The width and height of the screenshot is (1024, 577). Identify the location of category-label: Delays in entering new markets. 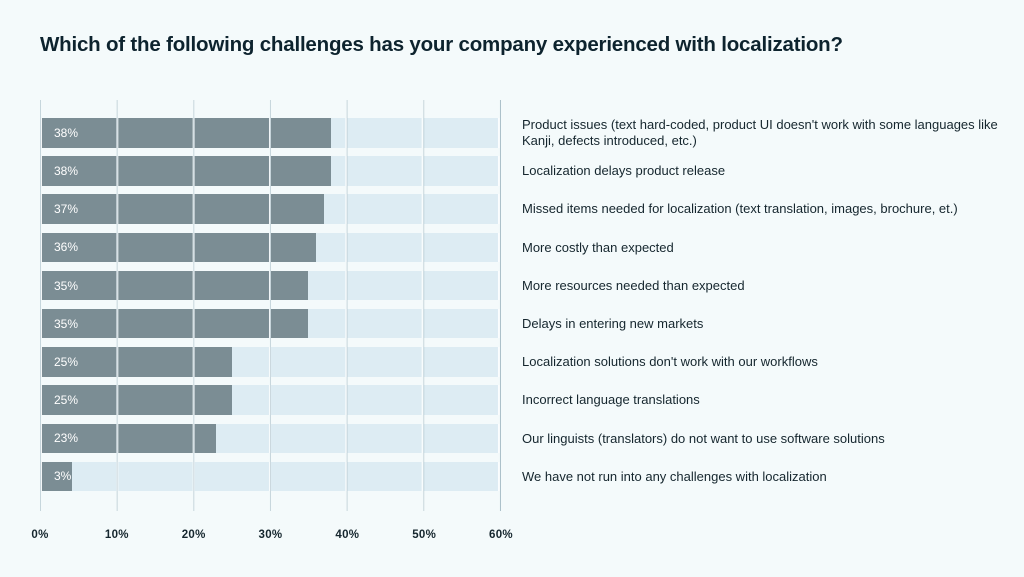
(613, 324).